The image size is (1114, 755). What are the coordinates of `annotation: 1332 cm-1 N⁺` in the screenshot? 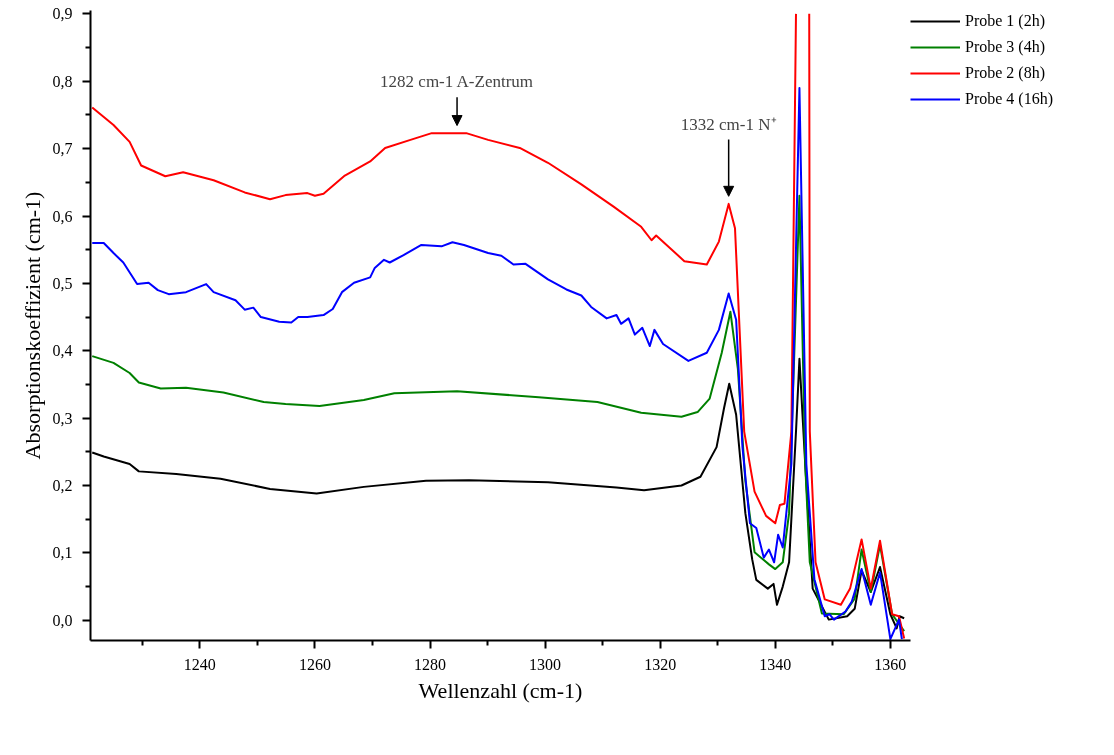 It's located at (728, 124).